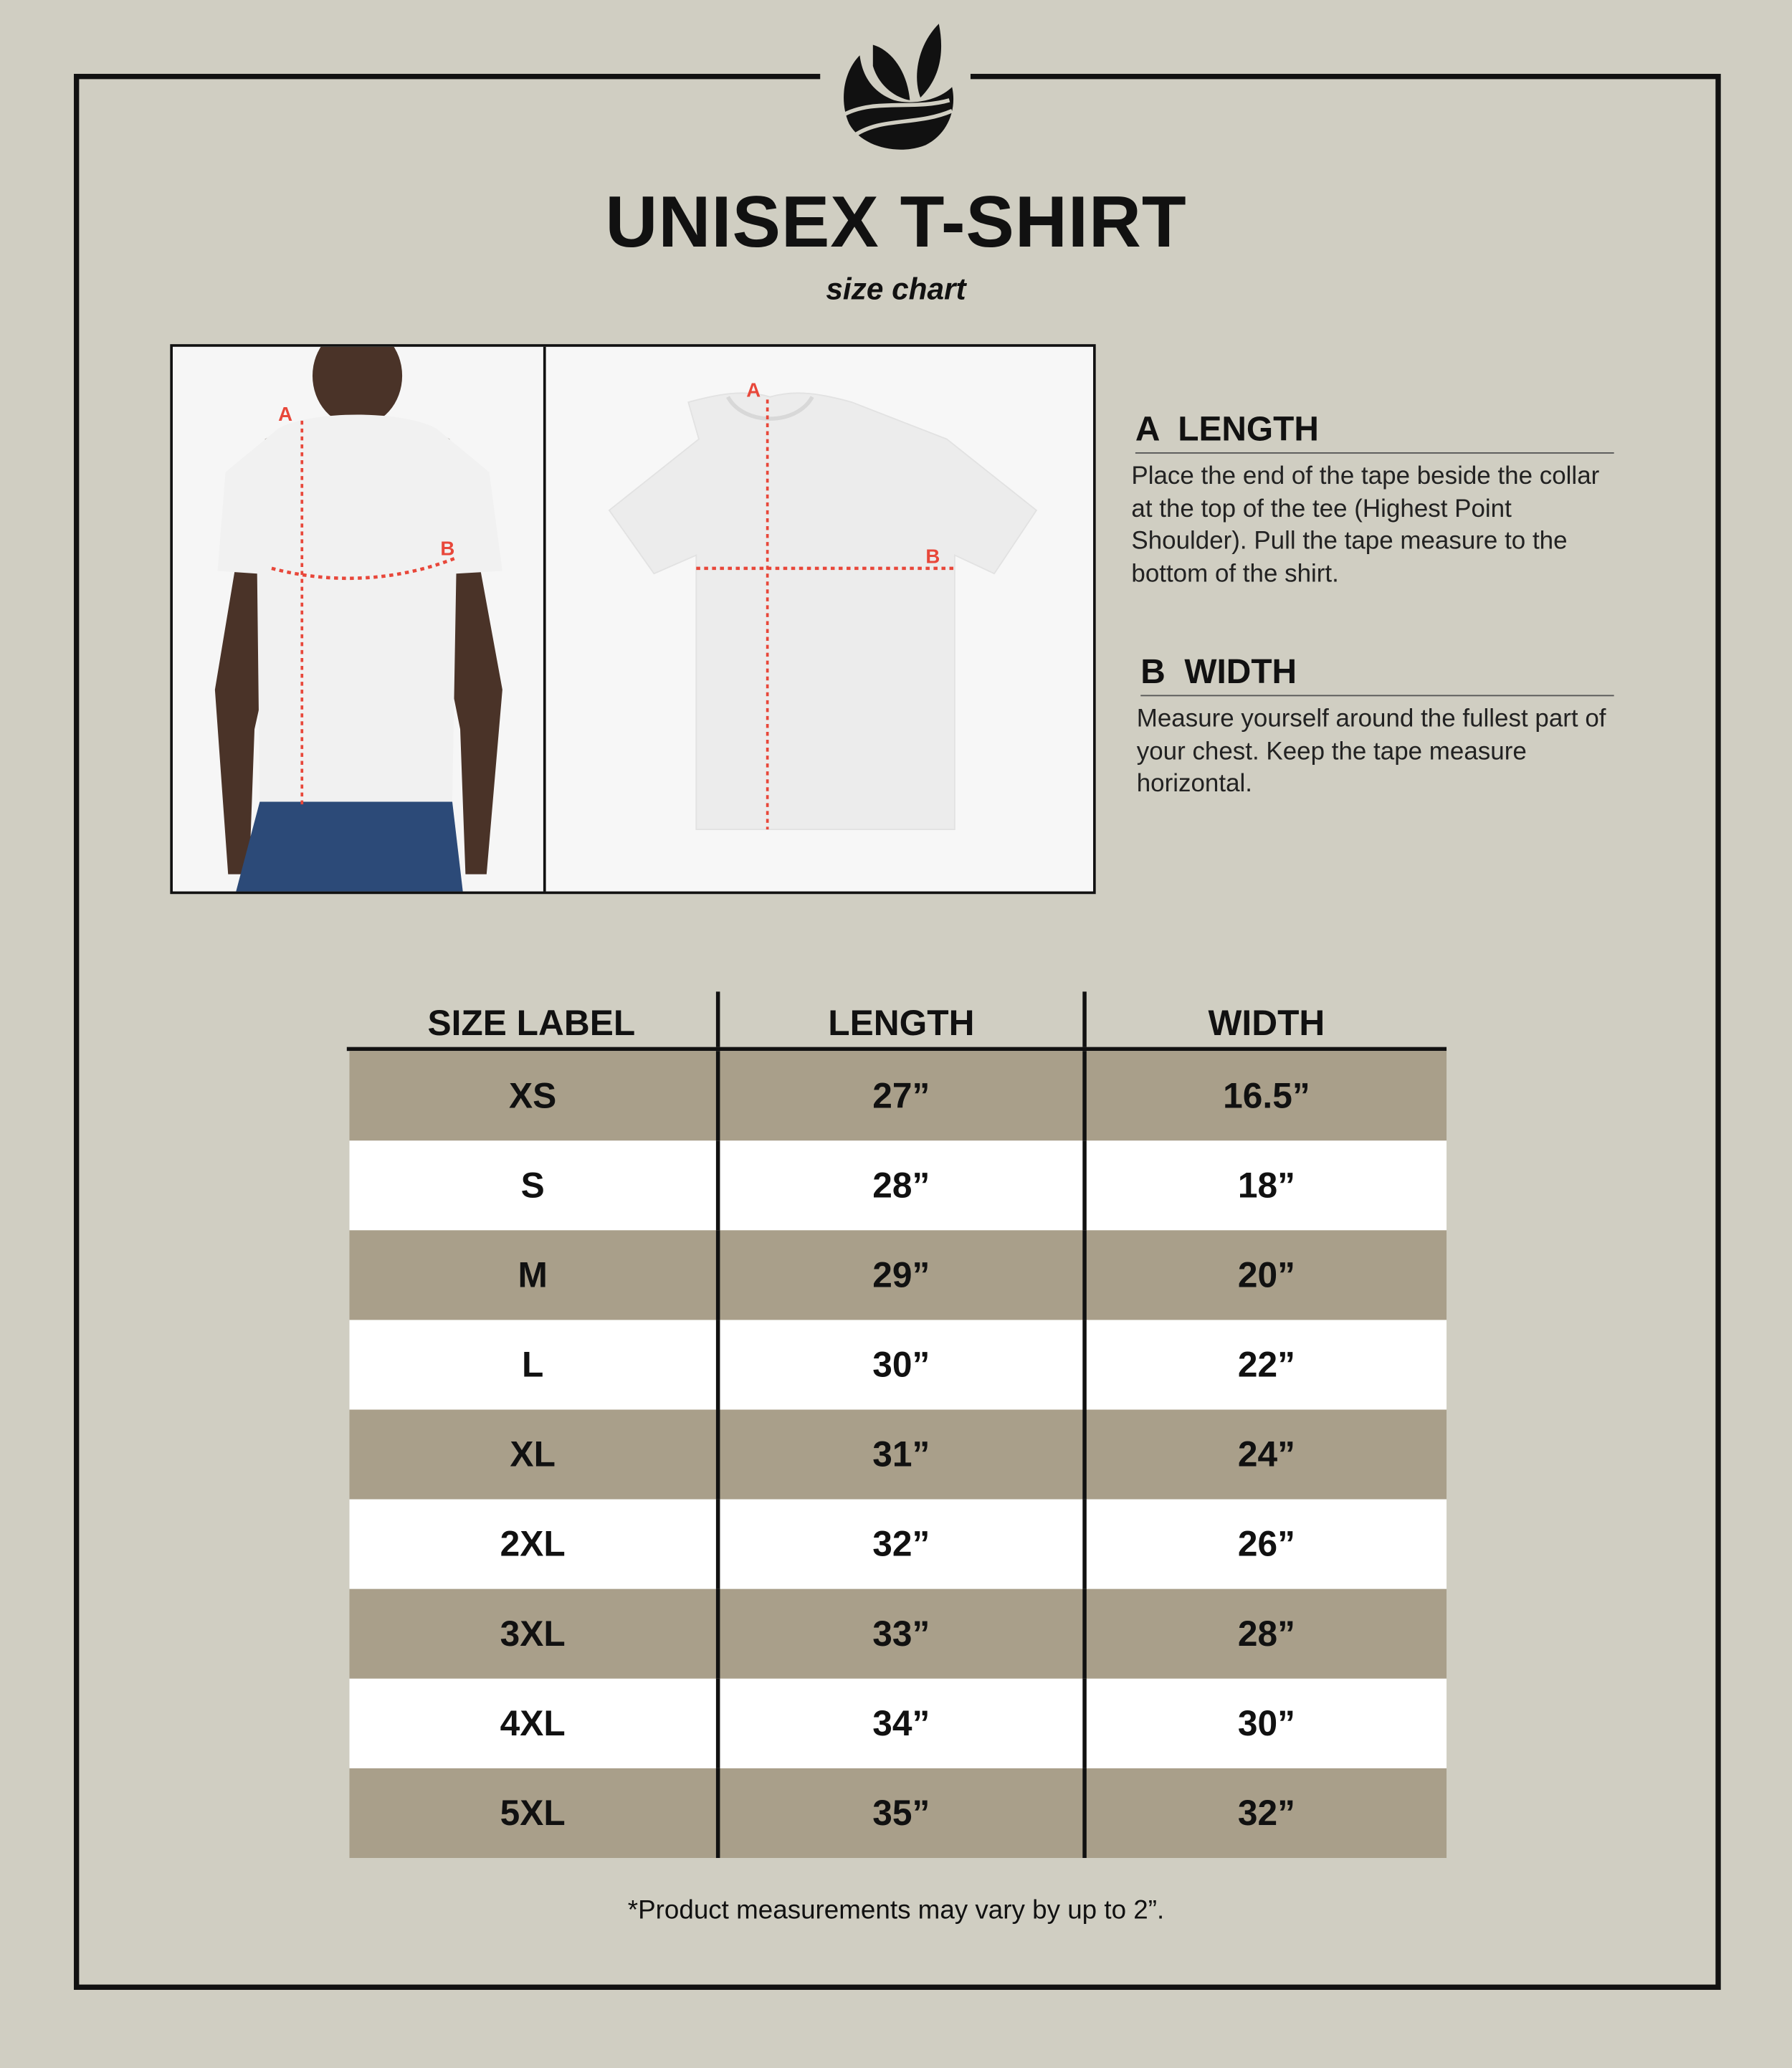 The image size is (1792, 2068). I want to click on table-row: 4XL 34” 30”, so click(898, 1723).